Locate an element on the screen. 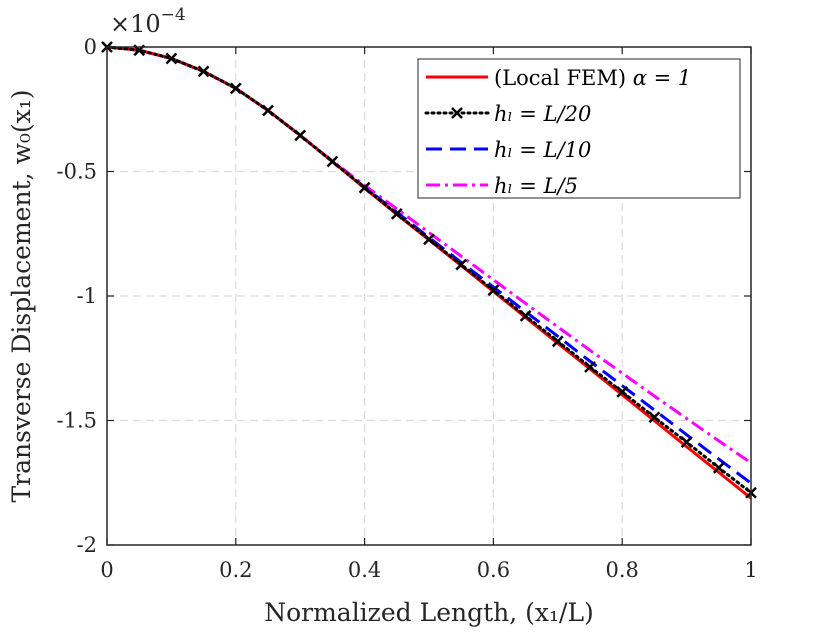  legend-label-3: hₗ = L/5 is located at coordinates (536, 186).